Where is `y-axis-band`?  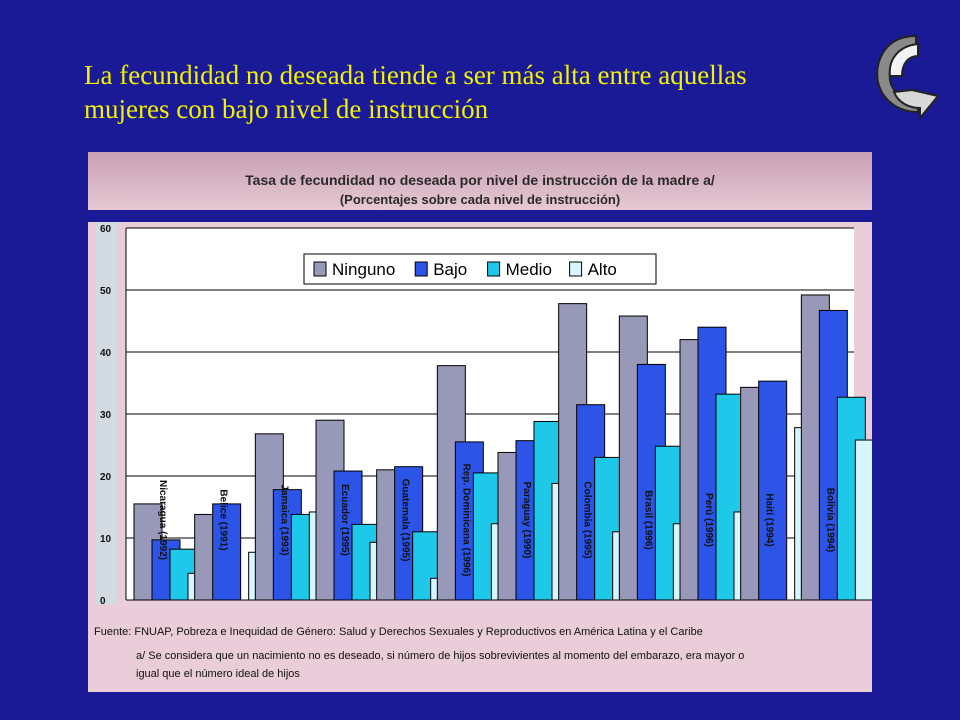
y-axis-band is located at coordinates (107, 413).